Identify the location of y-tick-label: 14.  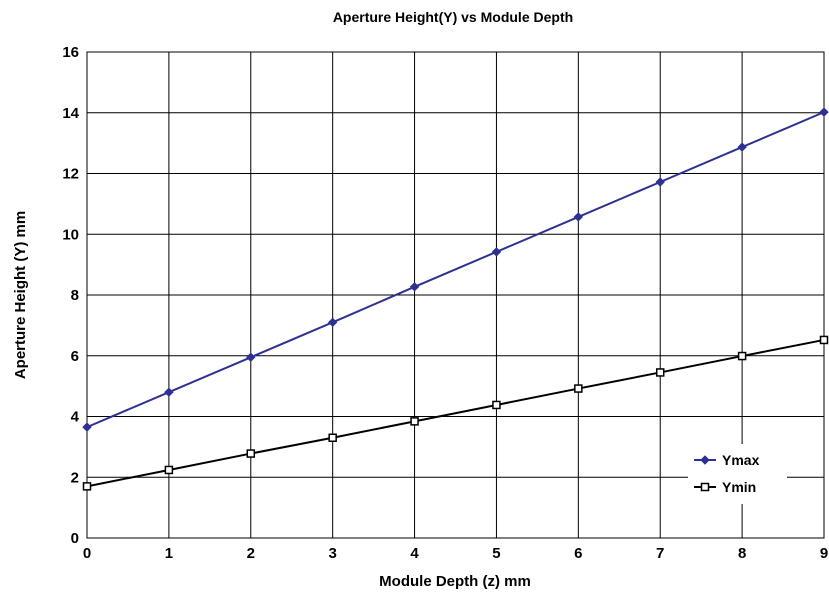
(70, 113).